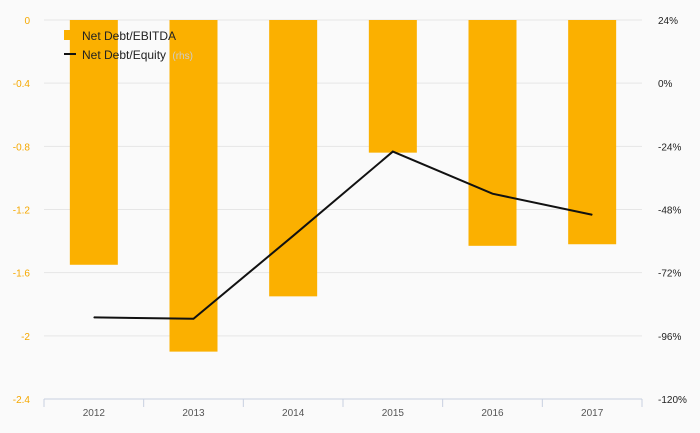  Describe the element at coordinates (669, 147) in the screenshot. I see `right-tick-label: -24%` at that location.